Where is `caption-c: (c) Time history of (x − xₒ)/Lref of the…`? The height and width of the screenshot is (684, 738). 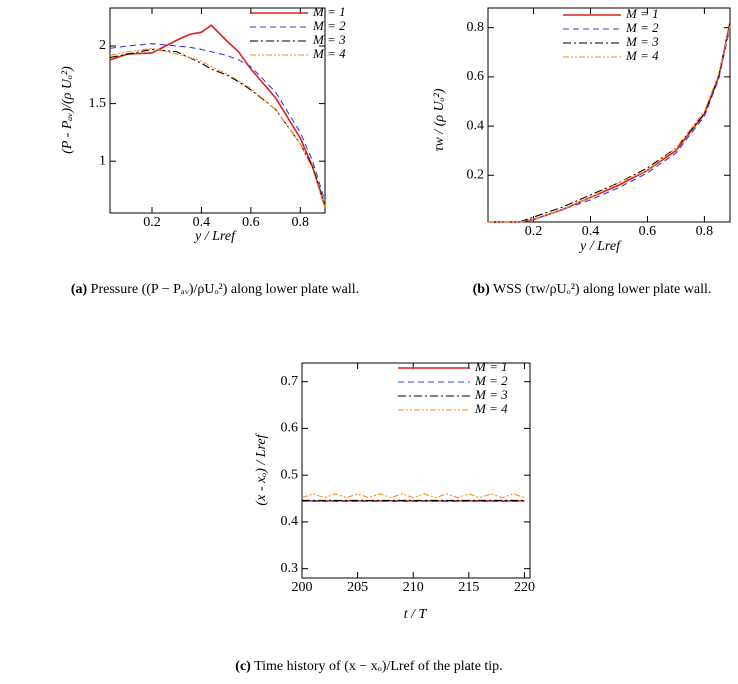
caption-c: (c) Time history of (x − xₒ)/Lref of the… is located at coordinates (368, 666).